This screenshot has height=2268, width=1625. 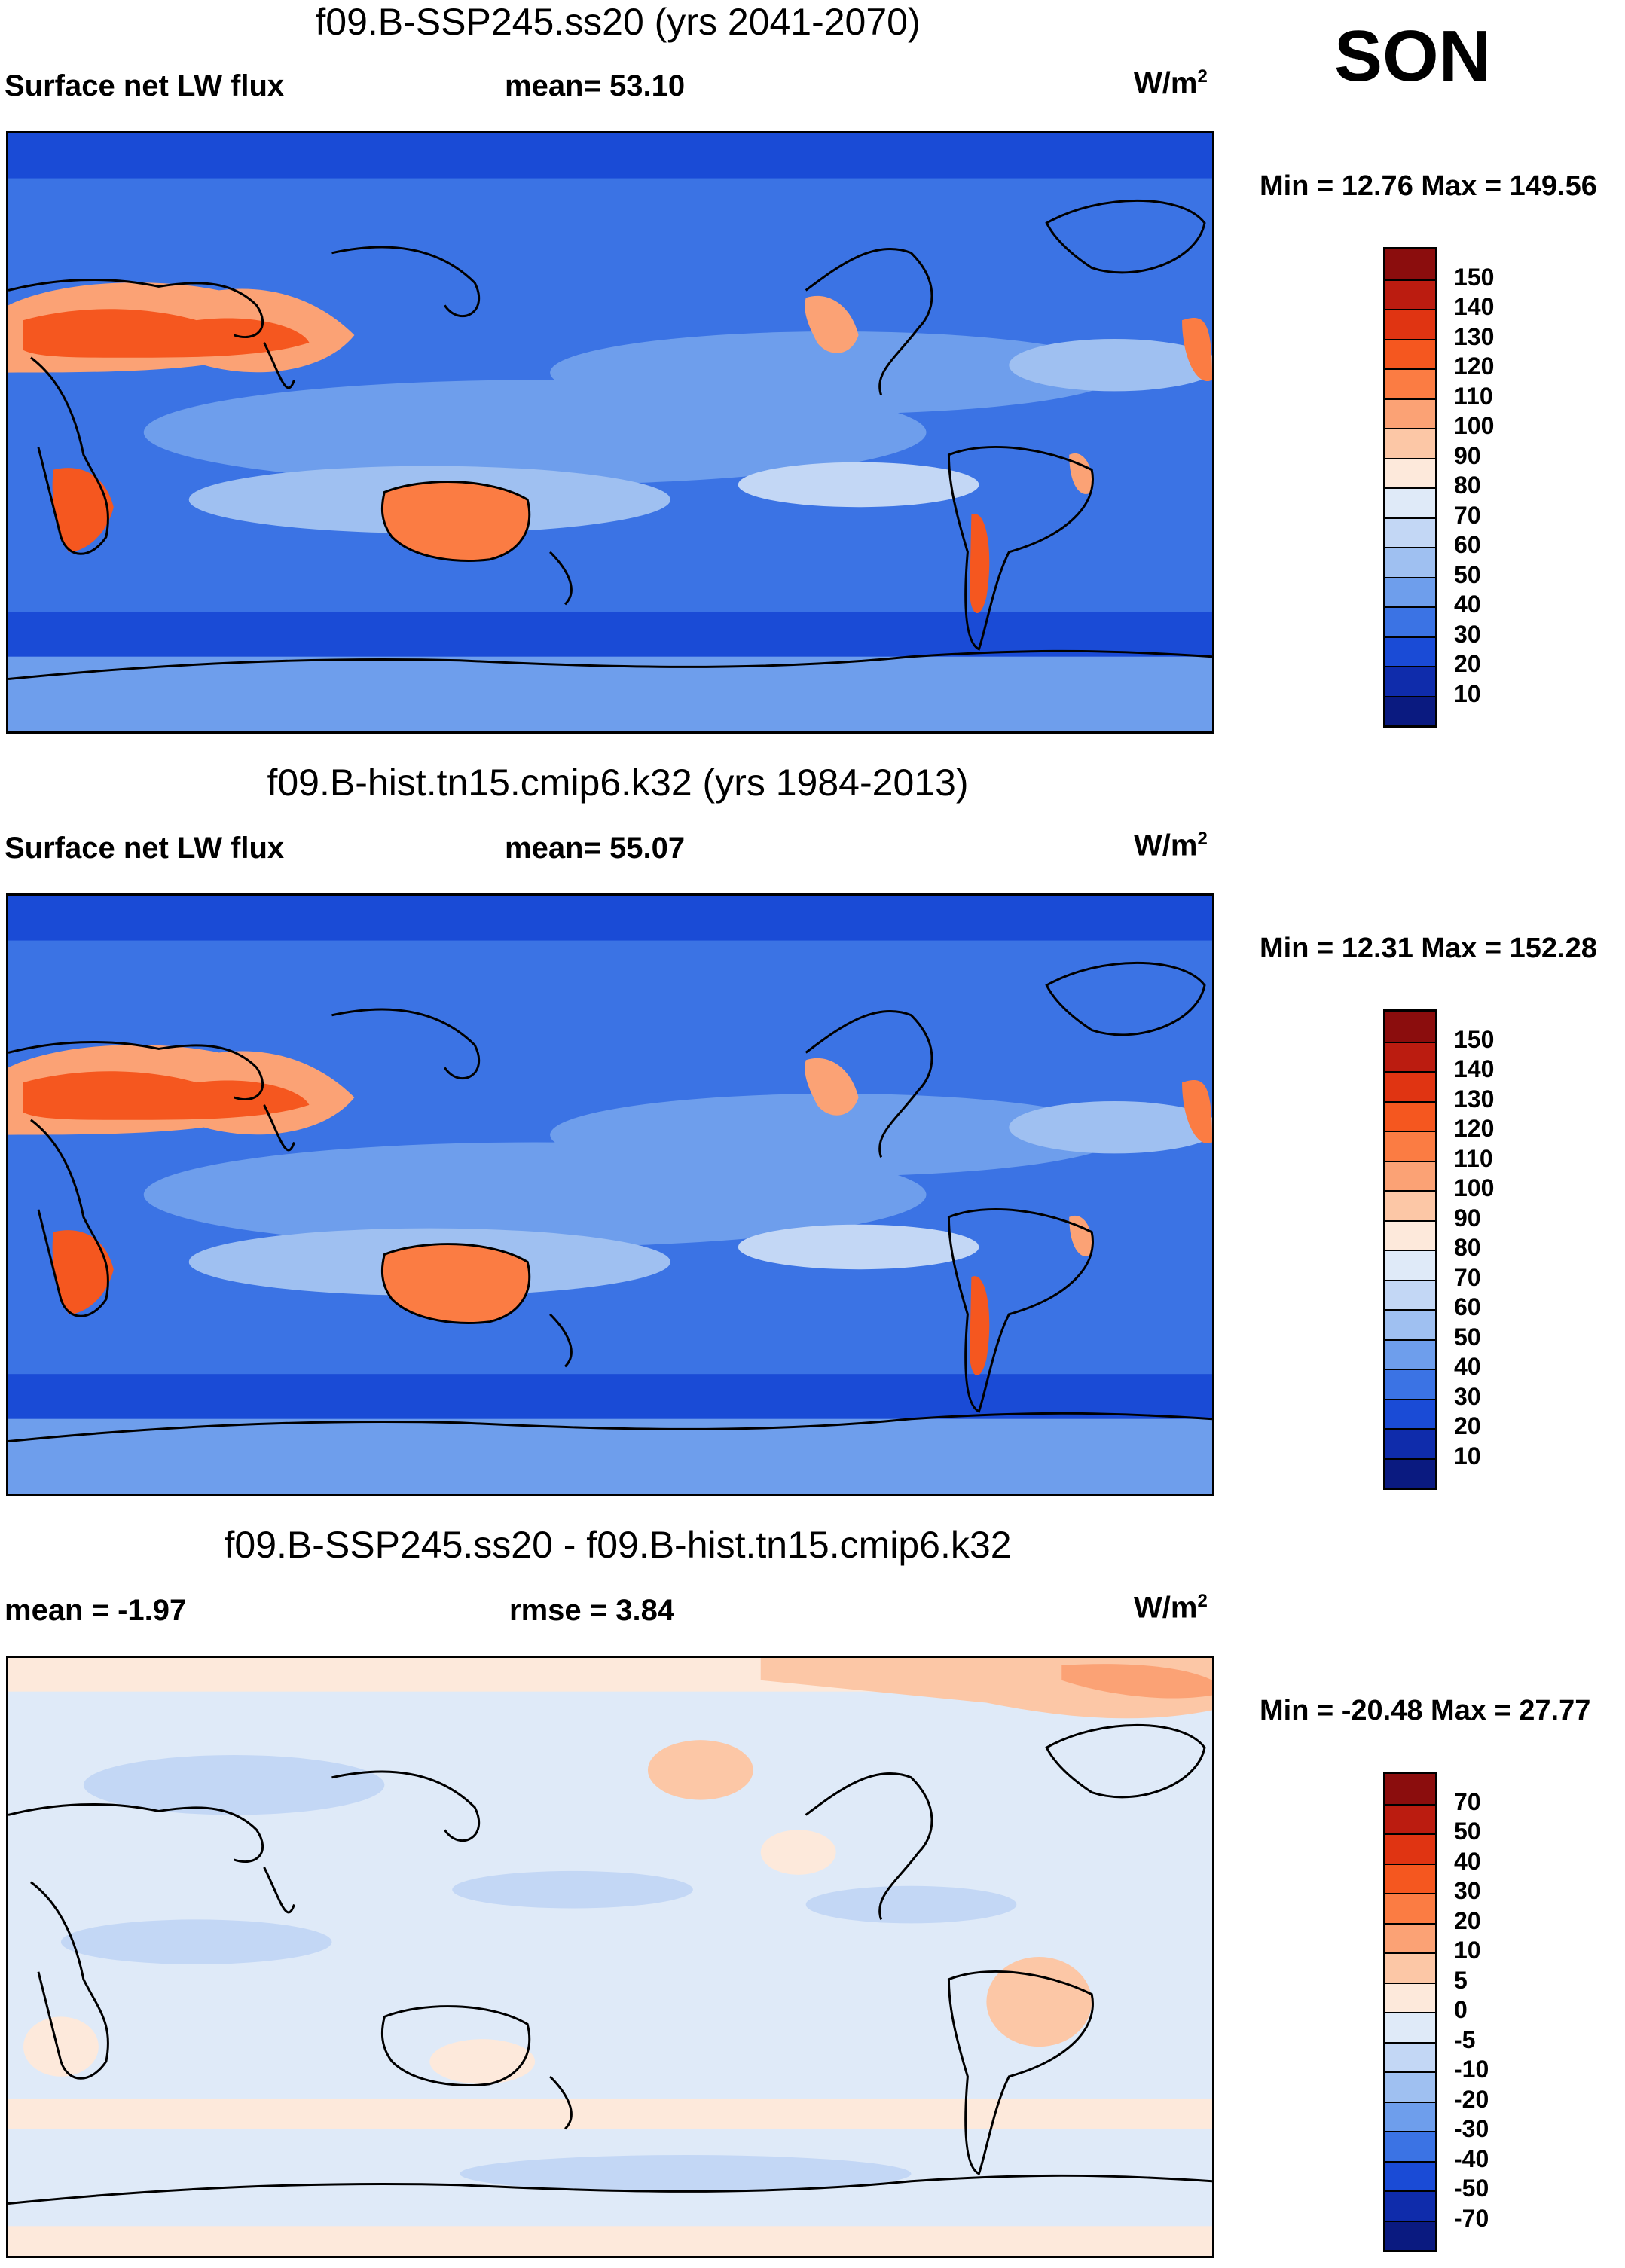 What do you see at coordinates (1474, 1099) in the screenshot?
I see `colorbar-tick-label: 130` at bounding box center [1474, 1099].